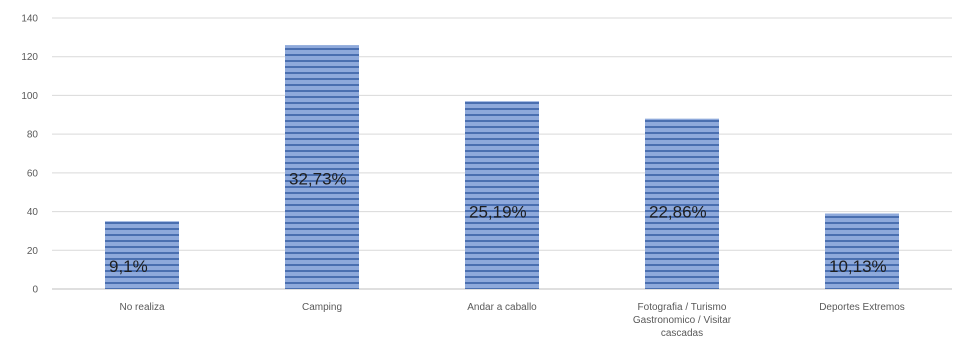 This screenshot has width=972, height=348. Describe the element at coordinates (33, 135) in the screenshot. I see `y-tick-label: 80` at that location.